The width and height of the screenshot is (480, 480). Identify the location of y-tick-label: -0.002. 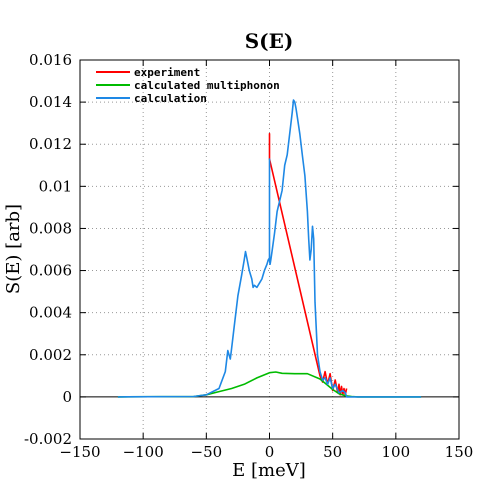
(48, 439).